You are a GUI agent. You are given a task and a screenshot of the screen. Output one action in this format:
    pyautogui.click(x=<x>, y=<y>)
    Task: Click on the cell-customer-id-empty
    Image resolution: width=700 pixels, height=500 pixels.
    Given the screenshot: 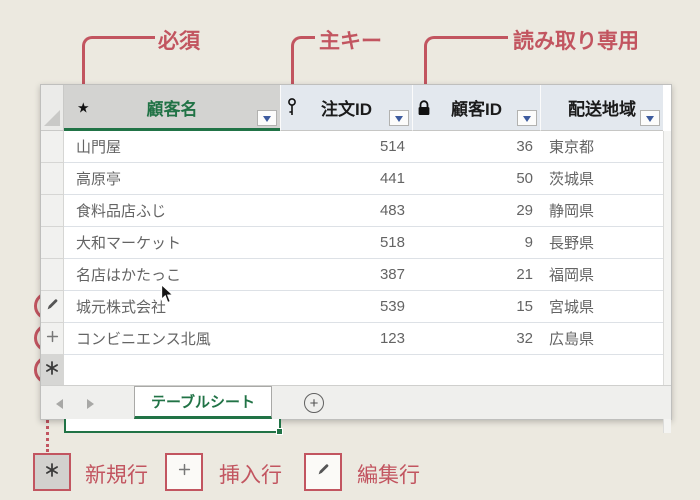 What is the action you would take?
    pyautogui.click(x=477, y=370)
    